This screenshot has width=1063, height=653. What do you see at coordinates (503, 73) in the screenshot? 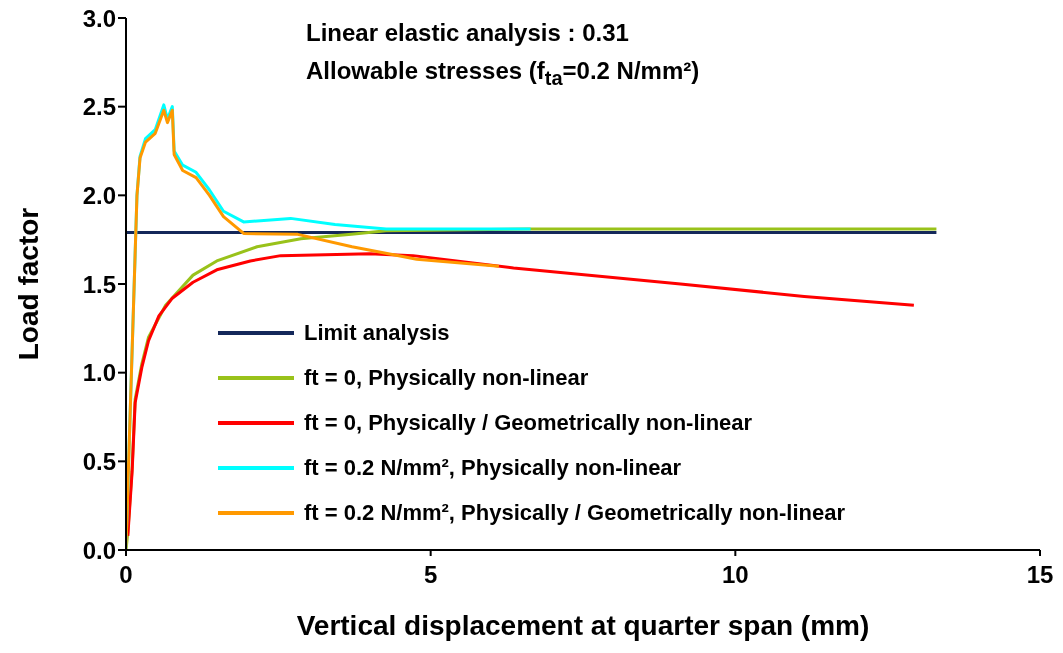
I see `text: Allowable stresses (f$_{ta}$=0.2 N/mm²)` at bounding box center [503, 73].